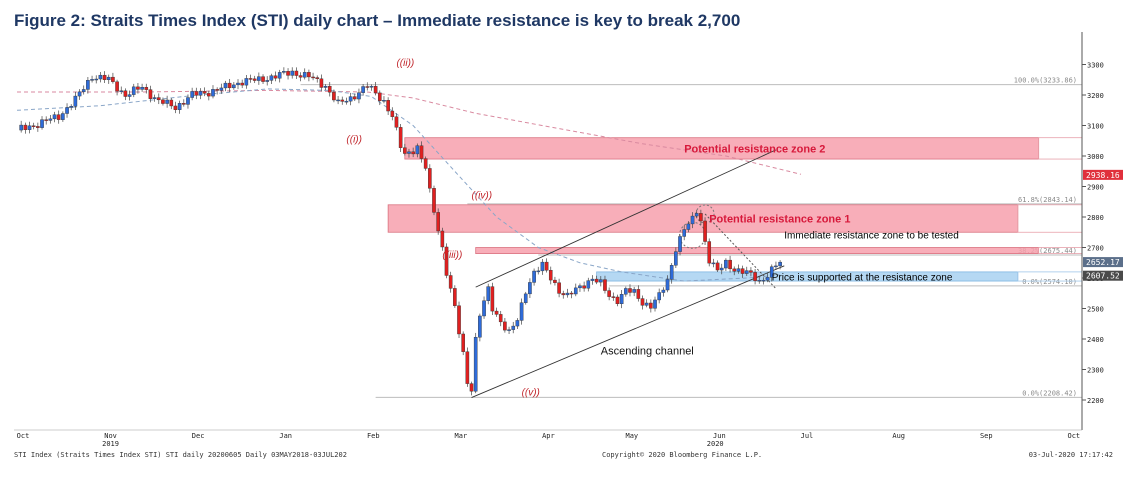  Describe the element at coordinates (719, 436) in the screenshot. I see `x-tick-label: Jun` at that location.